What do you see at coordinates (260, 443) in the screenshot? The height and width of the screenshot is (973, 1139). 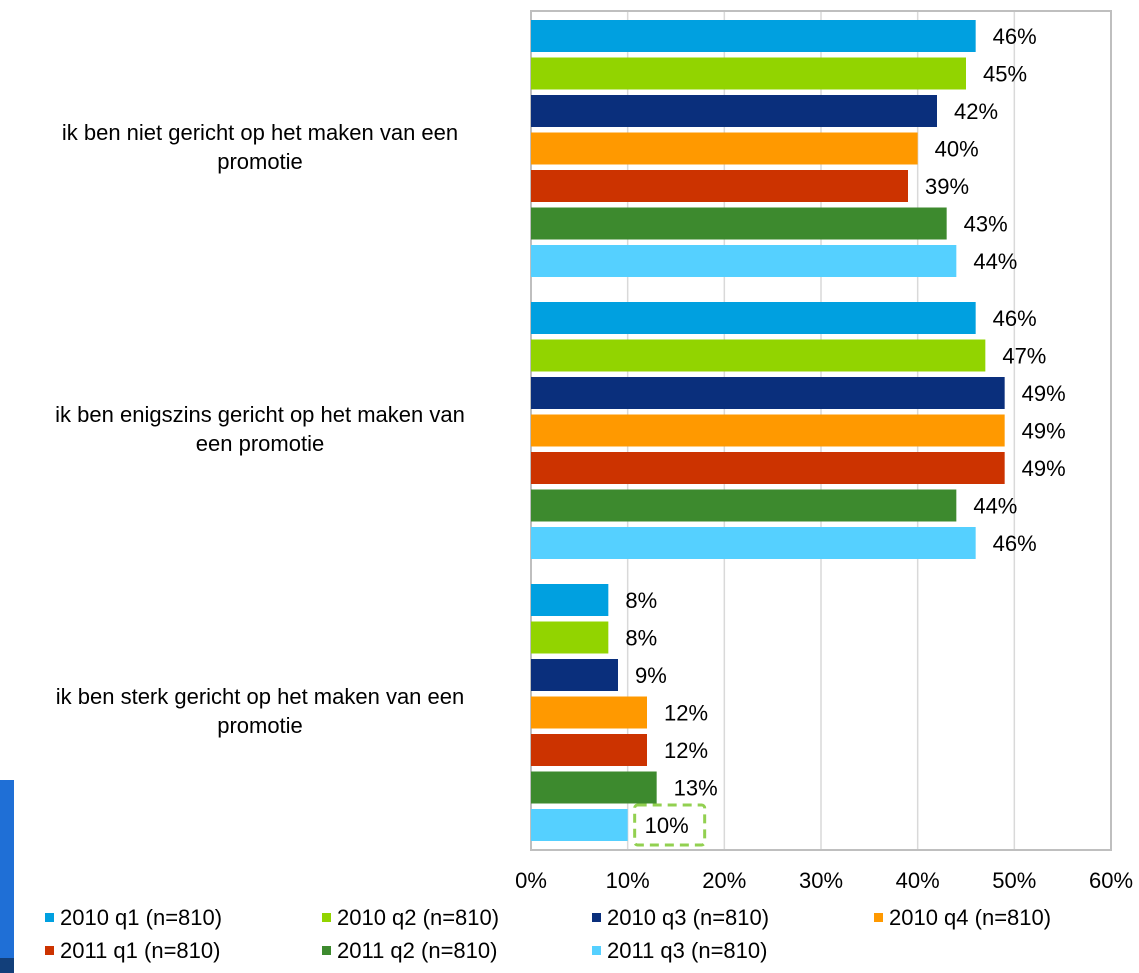 I see `category-label-line: een promotie` at bounding box center [260, 443].